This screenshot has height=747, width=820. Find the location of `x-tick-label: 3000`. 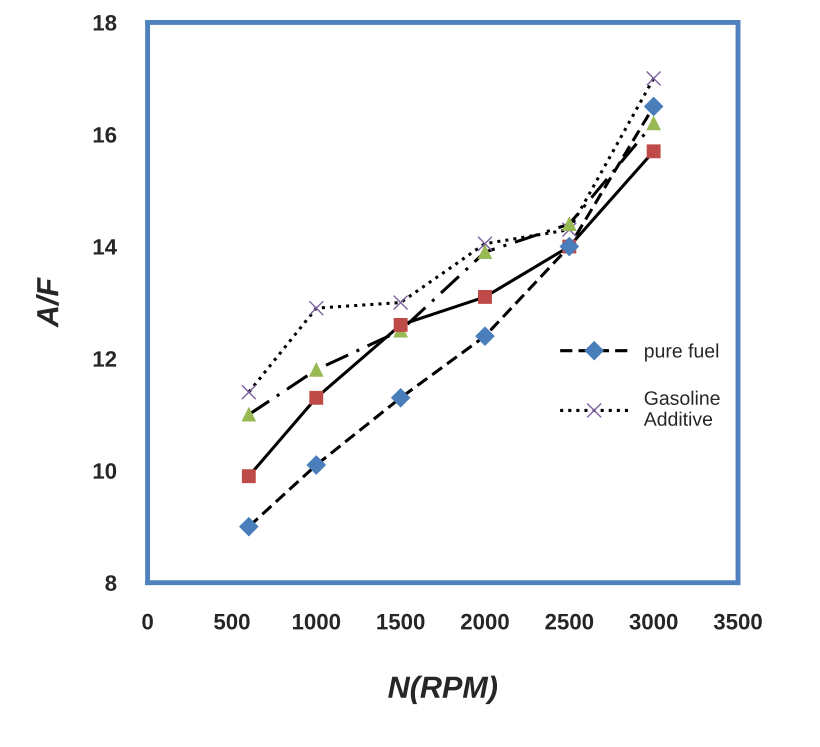

x-tick-label: 3000 is located at coordinates (653, 622).